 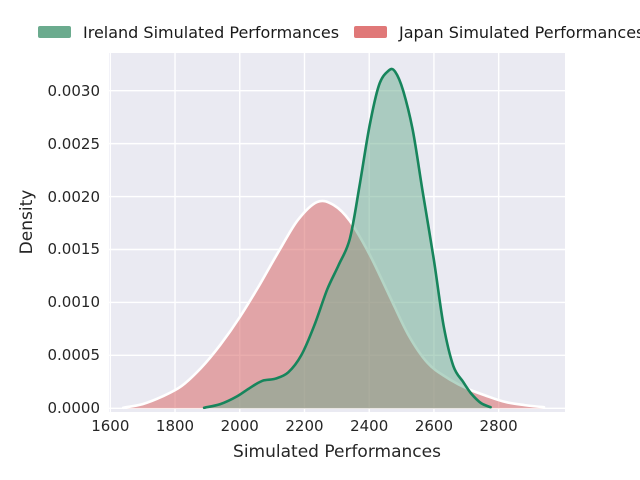 I want to click on ireland-legend-swatch-icon, so click(x=54, y=32).